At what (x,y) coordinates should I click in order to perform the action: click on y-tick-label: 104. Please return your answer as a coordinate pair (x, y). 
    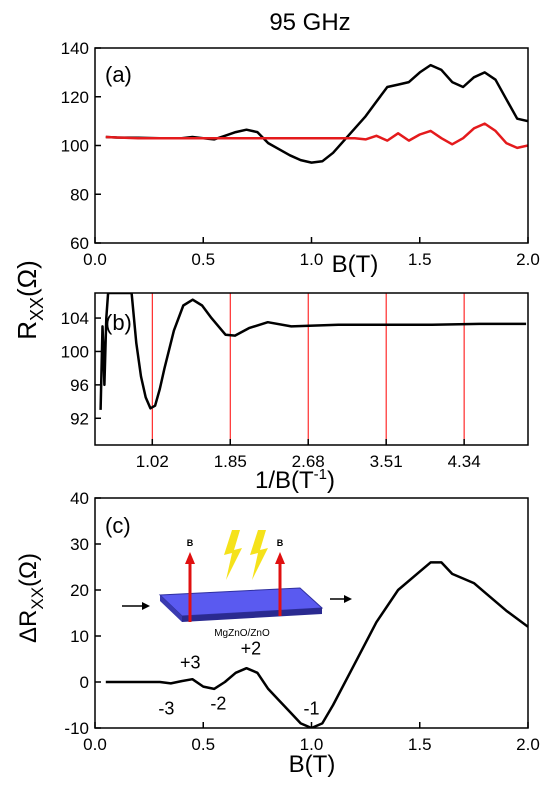
    Looking at the image, I should click on (75, 318).